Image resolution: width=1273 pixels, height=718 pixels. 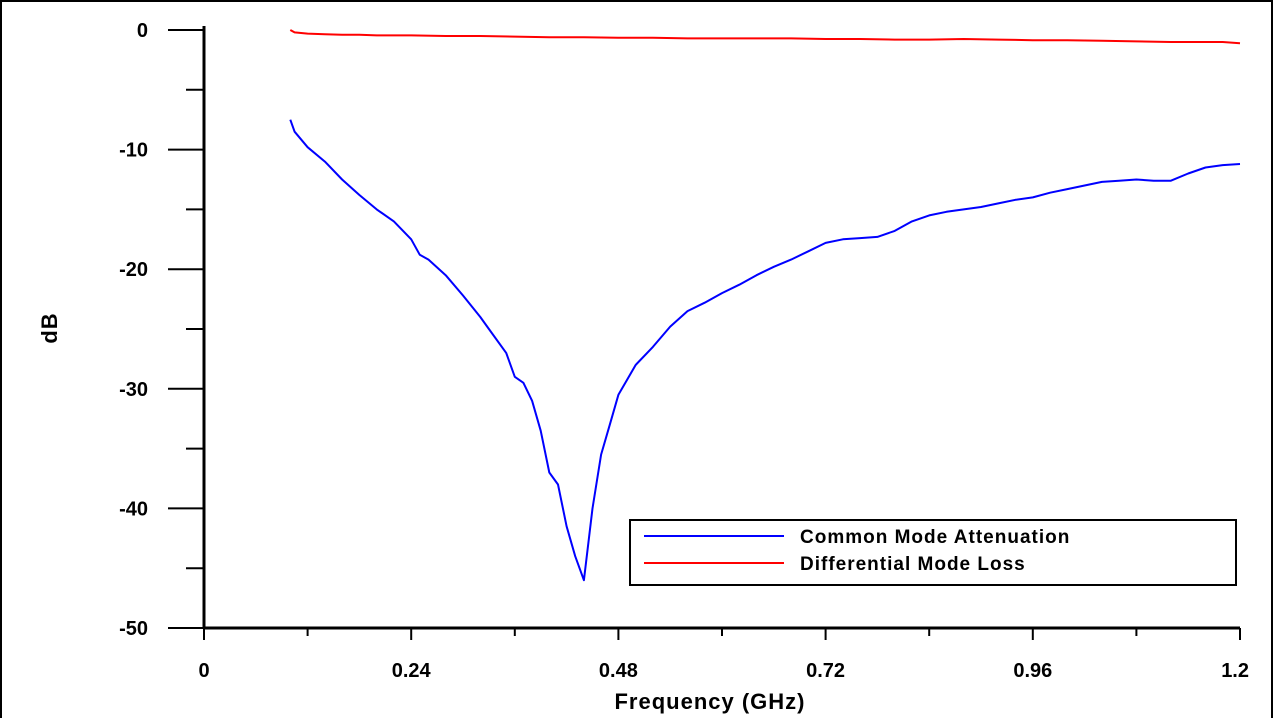 What do you see at coordinates (1032, 671) in the screenshot?
I see `x-tick-label: 0.96` at bounding box center [1032, 671].